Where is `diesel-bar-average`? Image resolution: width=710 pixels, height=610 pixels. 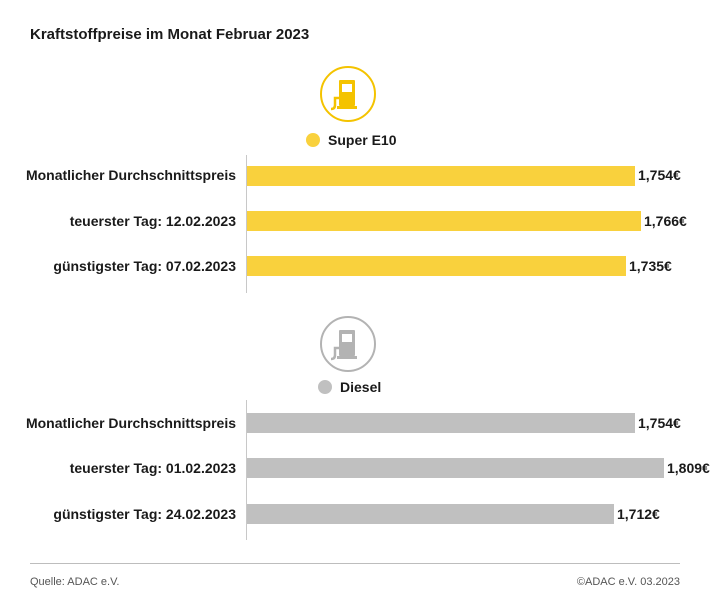 diesel-bar-average is located at coordinates (441, 423).